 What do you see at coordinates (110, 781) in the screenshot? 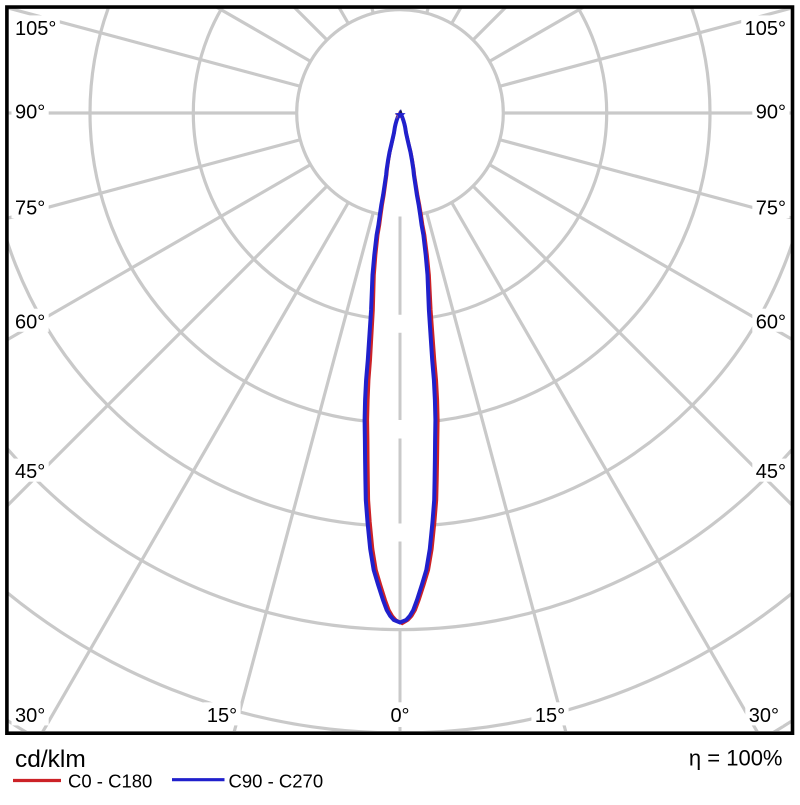
I see `svg-text: C0 - C180` at bounding box center [110, 781].